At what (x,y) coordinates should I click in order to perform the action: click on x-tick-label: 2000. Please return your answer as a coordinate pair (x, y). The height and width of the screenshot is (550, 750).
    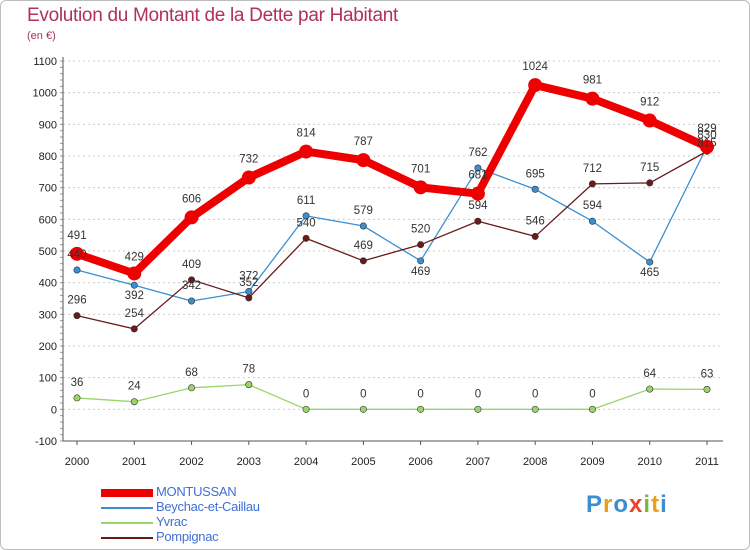
    Looking at the image, I should click on (77, 462).